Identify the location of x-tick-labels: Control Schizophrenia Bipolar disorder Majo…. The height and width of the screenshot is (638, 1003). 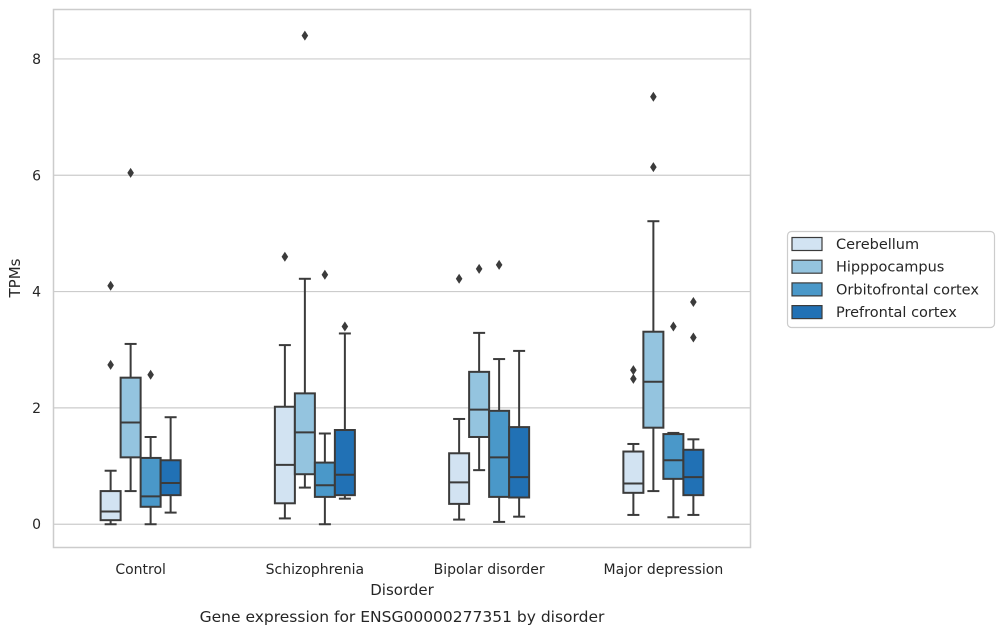
(419, 570).